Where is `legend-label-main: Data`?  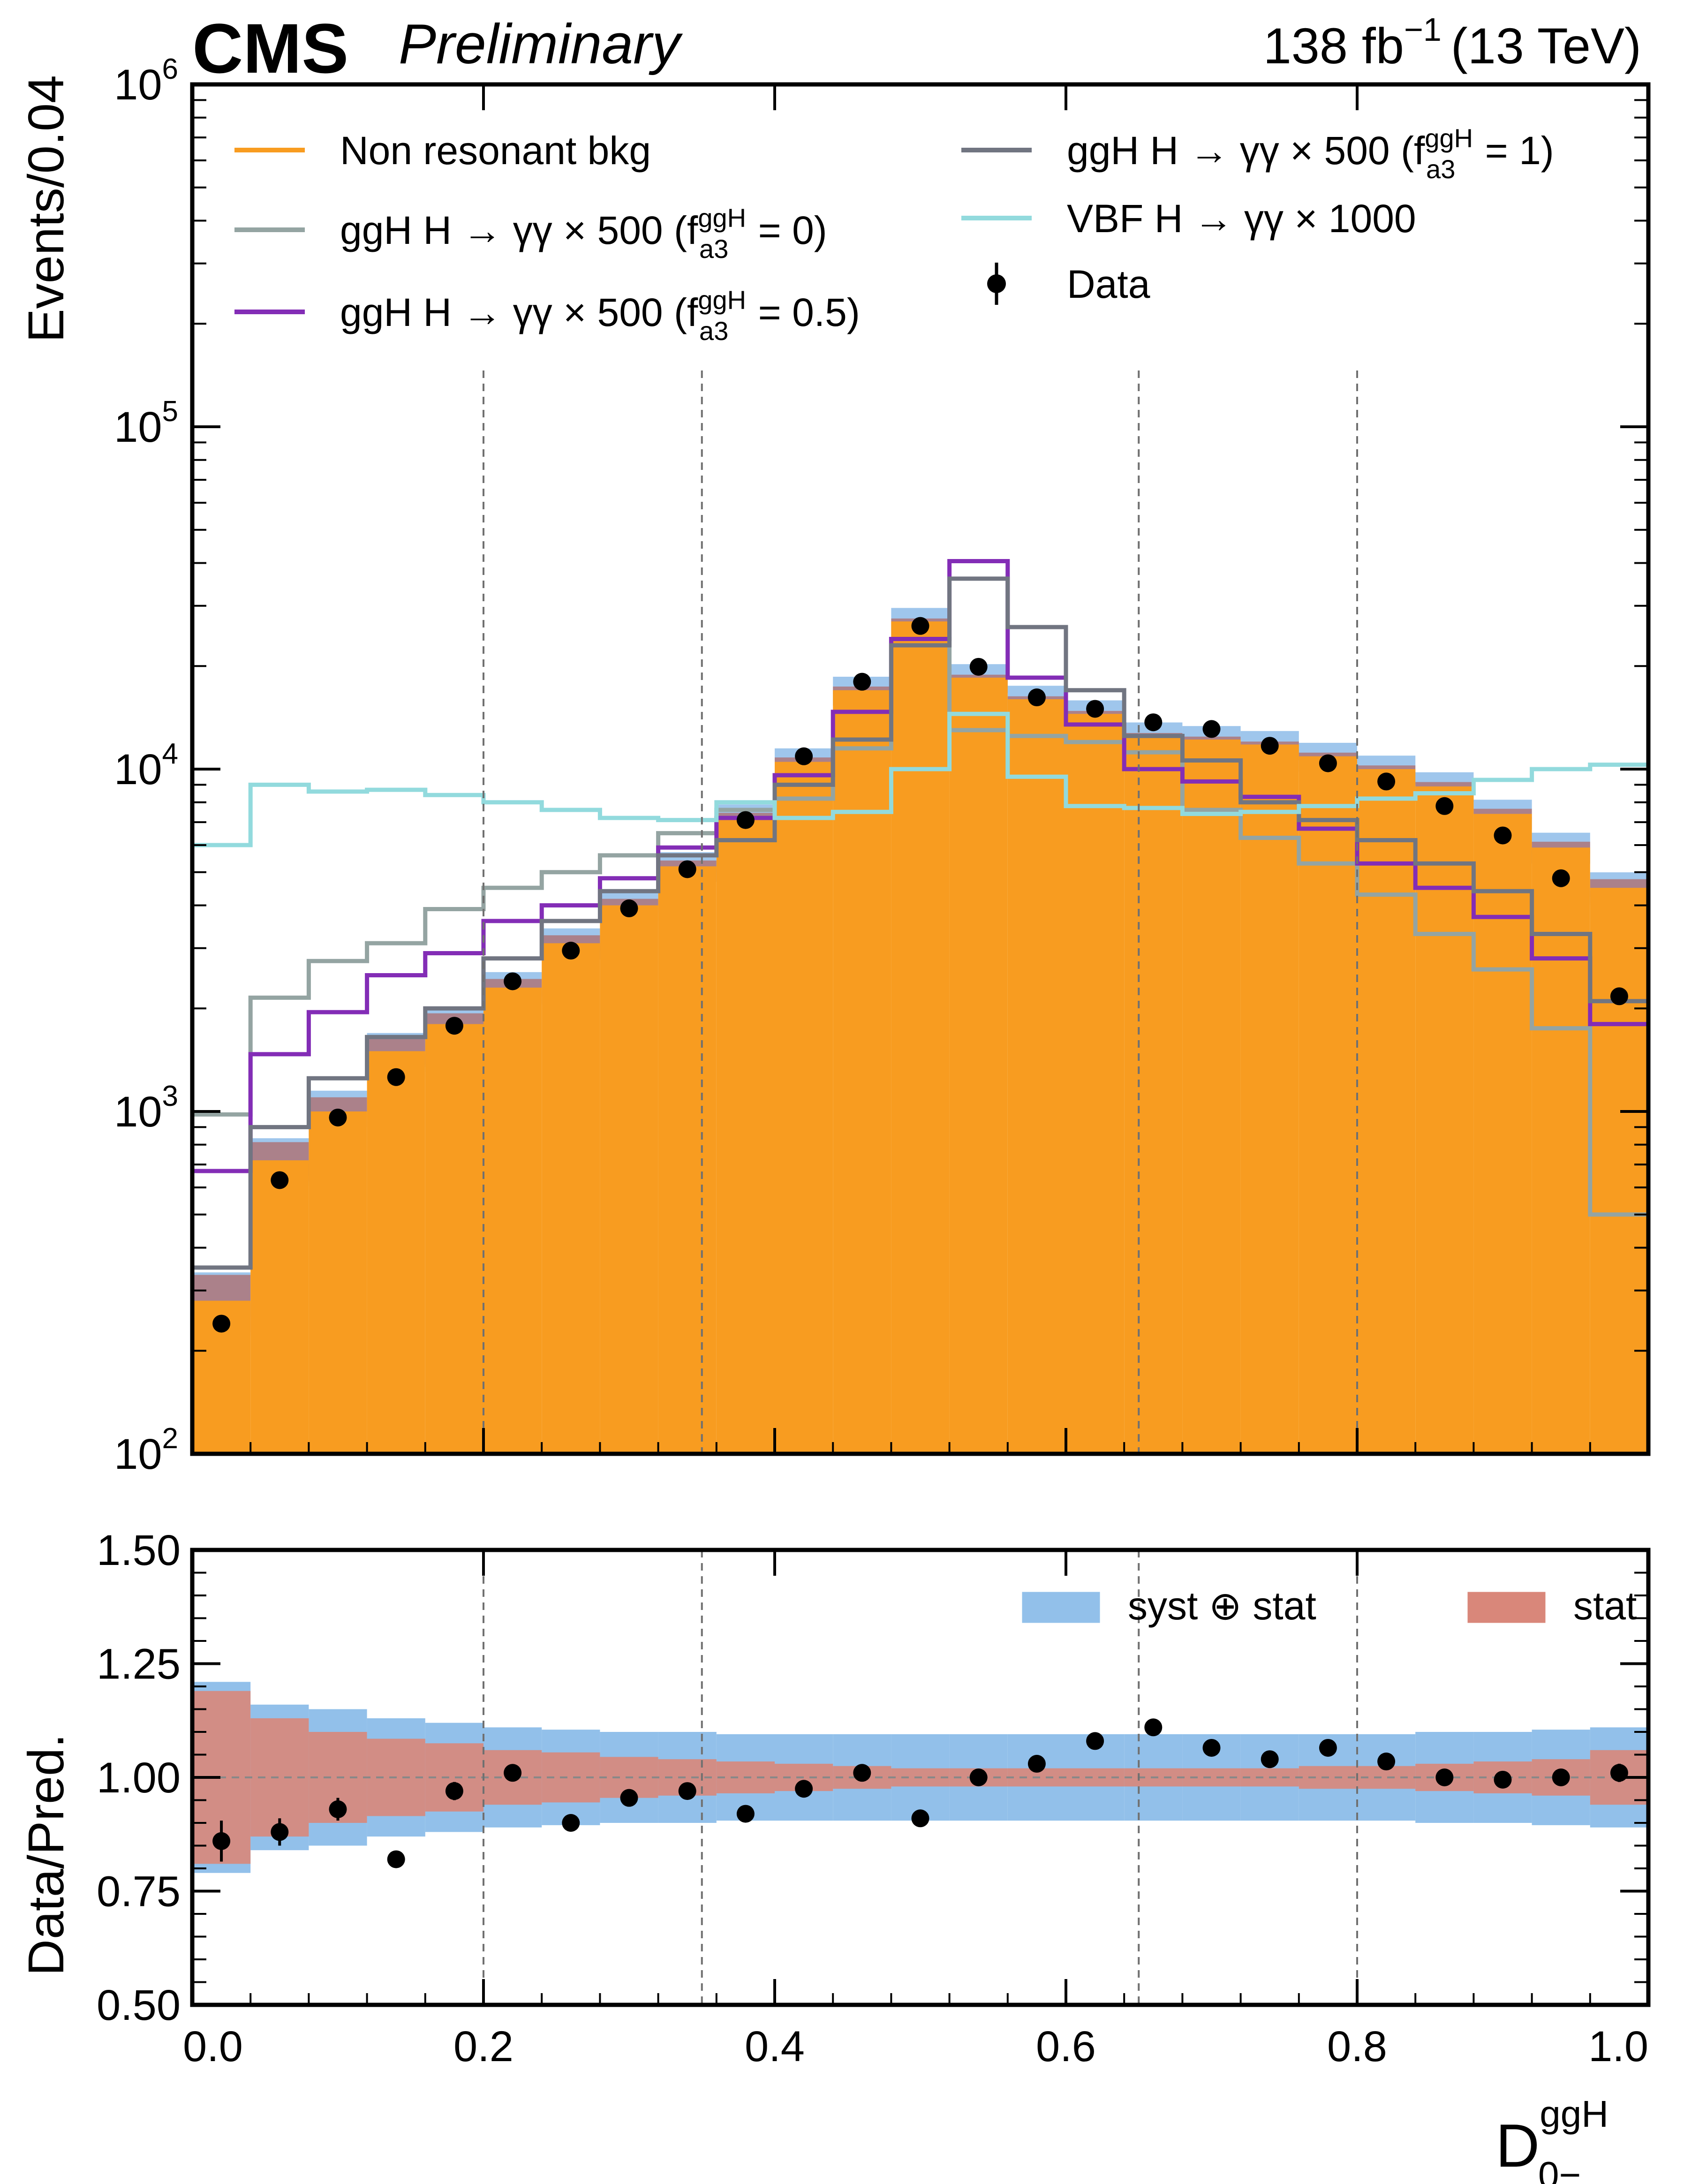 legend-label-main: Data is located at coordinates (1108, 284).